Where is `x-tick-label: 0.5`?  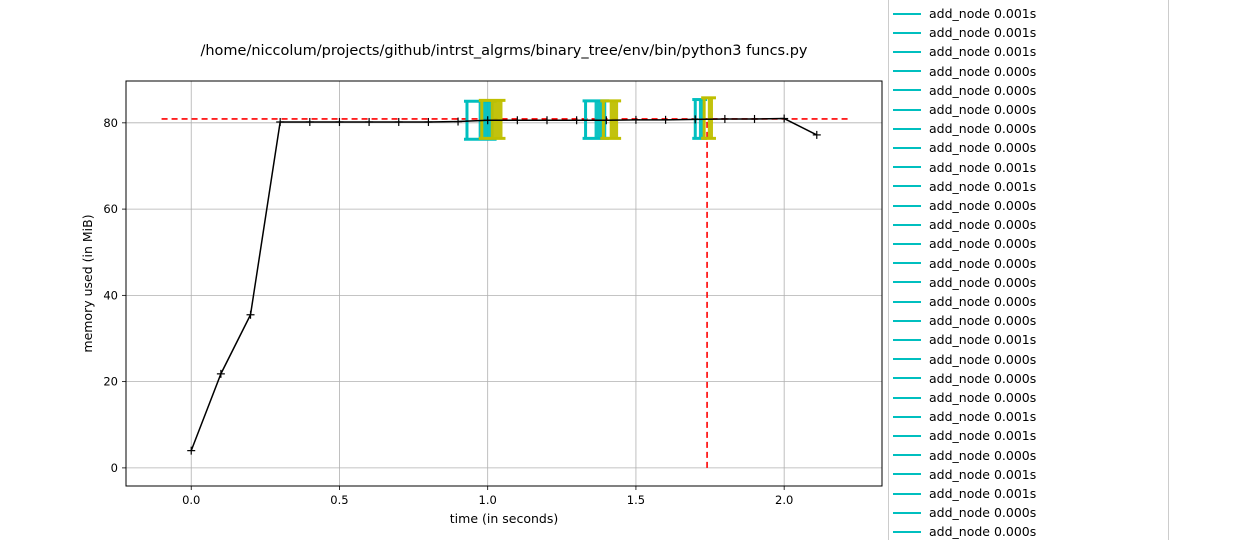 x-tick-label: 0.5 is located at coordinates (339, 500).